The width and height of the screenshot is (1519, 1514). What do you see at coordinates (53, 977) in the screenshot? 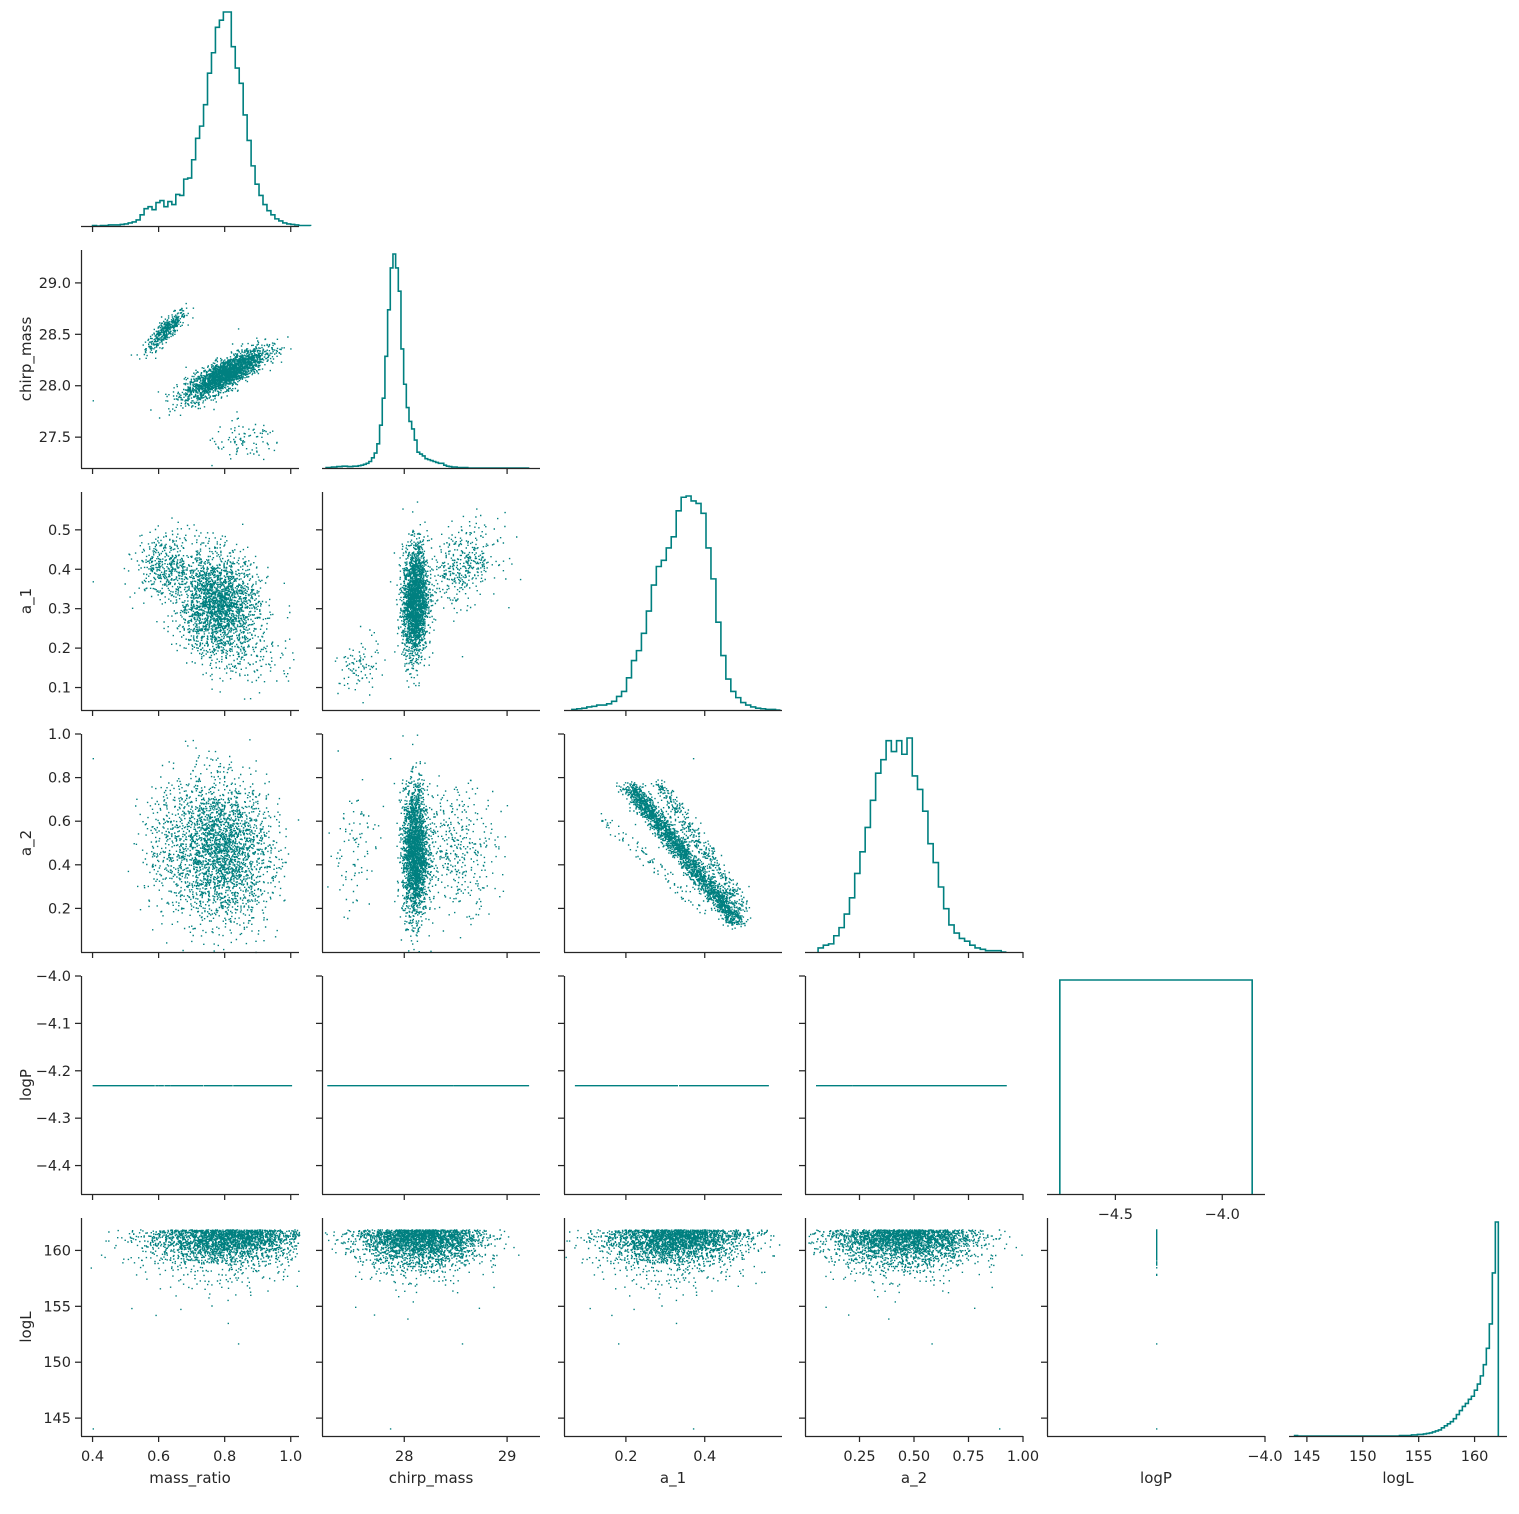
I see `y-tick-label: −4.0` at bounding box center [53, 977].